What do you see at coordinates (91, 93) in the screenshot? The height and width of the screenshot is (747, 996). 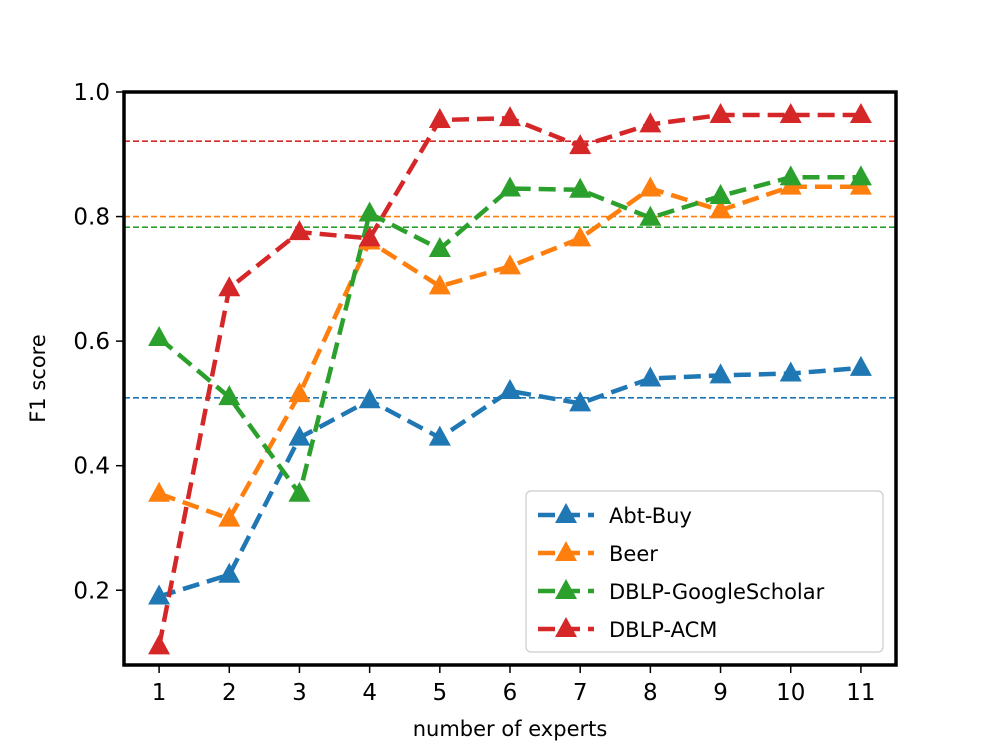 I see `y-tick-label: 1.0` at bounding box center [91, 93].